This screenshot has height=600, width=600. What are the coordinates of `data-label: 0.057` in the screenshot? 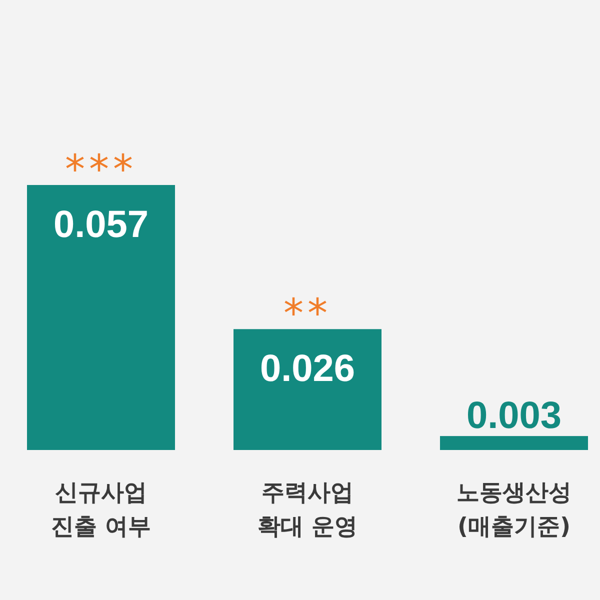 It's located at (101, 225).